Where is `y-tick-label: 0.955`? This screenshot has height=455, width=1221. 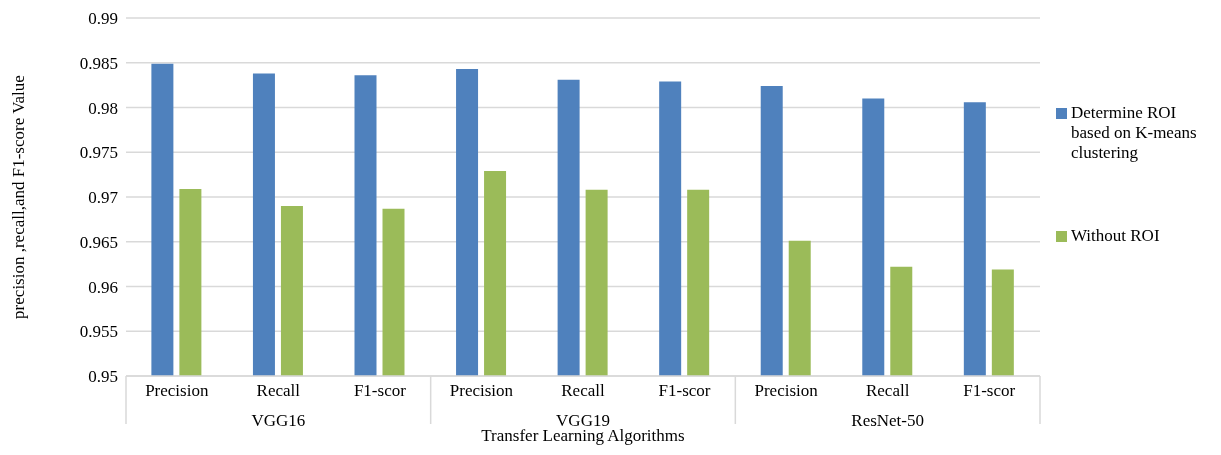
y-tick-label: 0.955 is located at coordinates (98, 332).